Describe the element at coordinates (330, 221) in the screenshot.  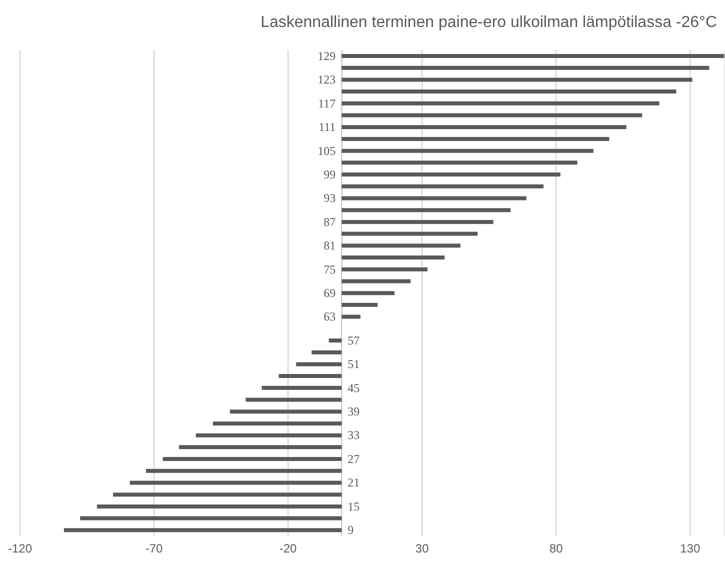
I see `y-tick-label: 87` at that location.